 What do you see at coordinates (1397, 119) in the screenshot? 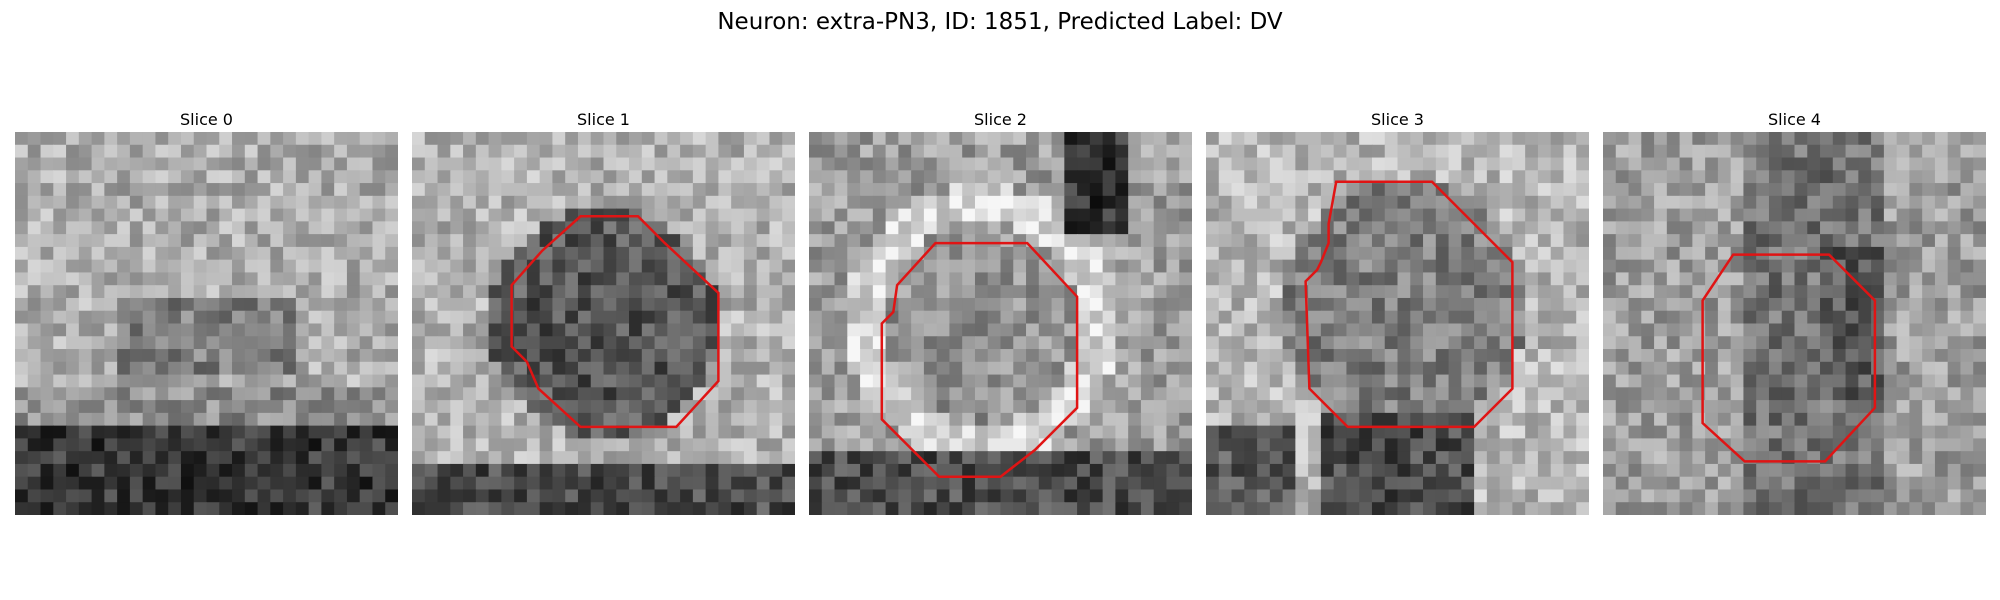
I see `slice-title: Slice 3` at bounding box center [1397, 119].